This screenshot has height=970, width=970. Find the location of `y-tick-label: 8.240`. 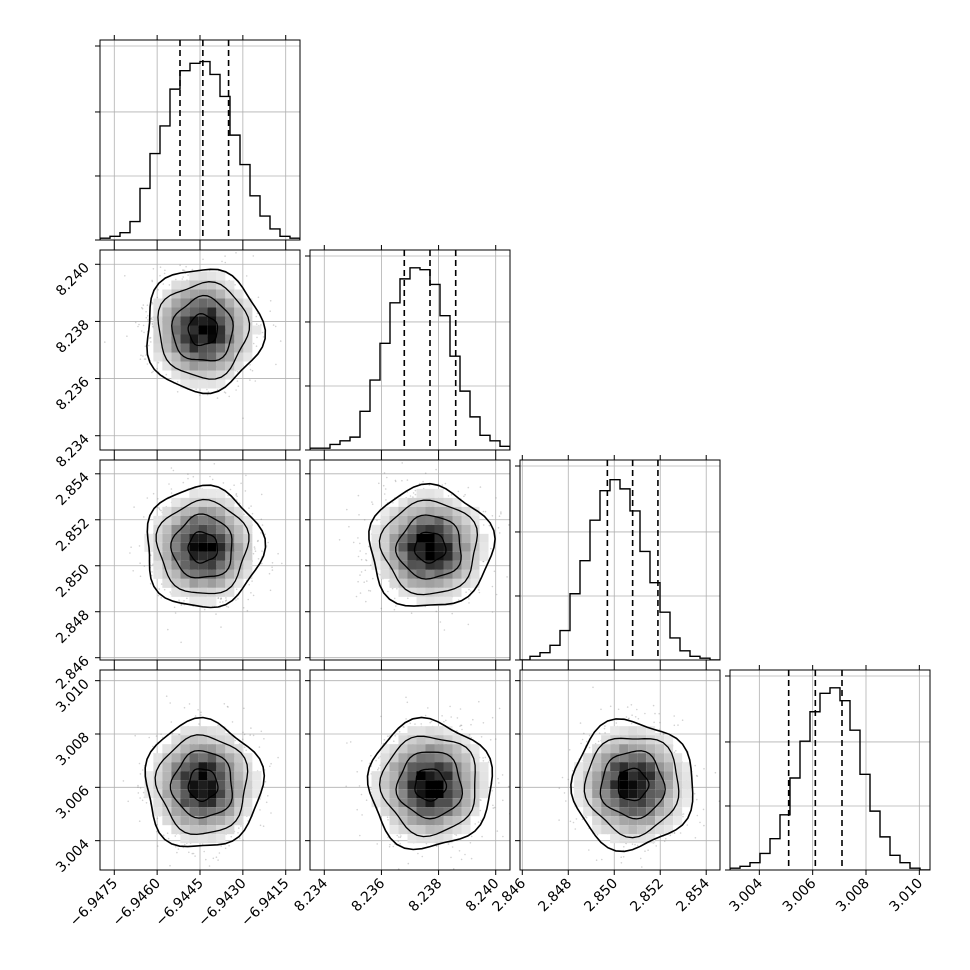

y-tick-label: 8.240 is located at coordinates (73, 280).